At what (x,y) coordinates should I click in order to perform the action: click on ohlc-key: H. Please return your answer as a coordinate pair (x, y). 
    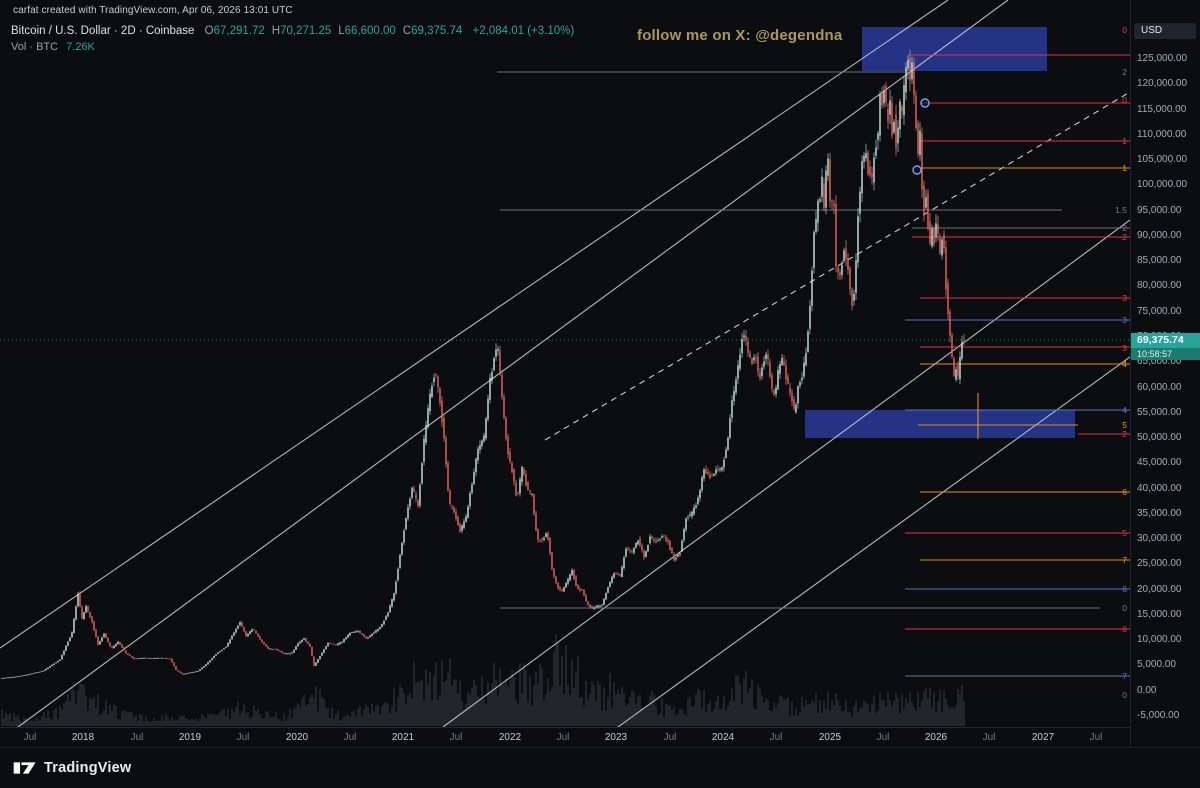
    Looking at the image, I should click on (276, 31).